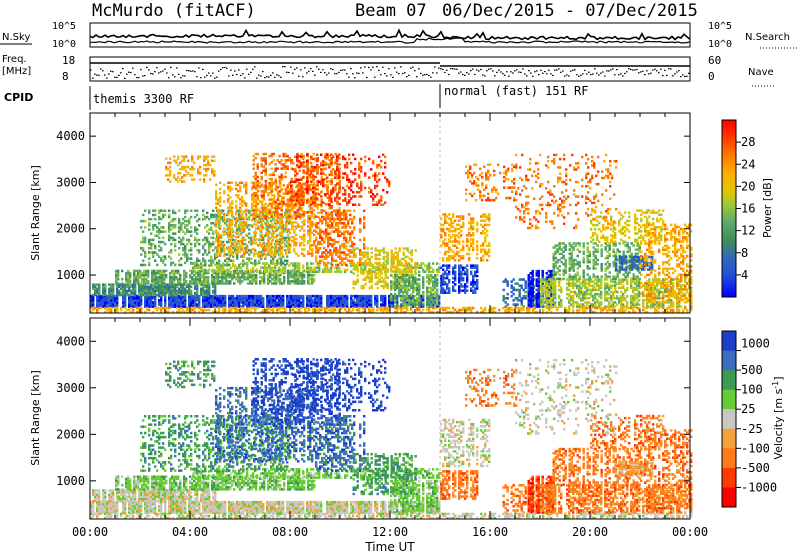  Describe the element at coordinates (390, 69) in the screenshot. I see `freq-strip-frame` at that location.